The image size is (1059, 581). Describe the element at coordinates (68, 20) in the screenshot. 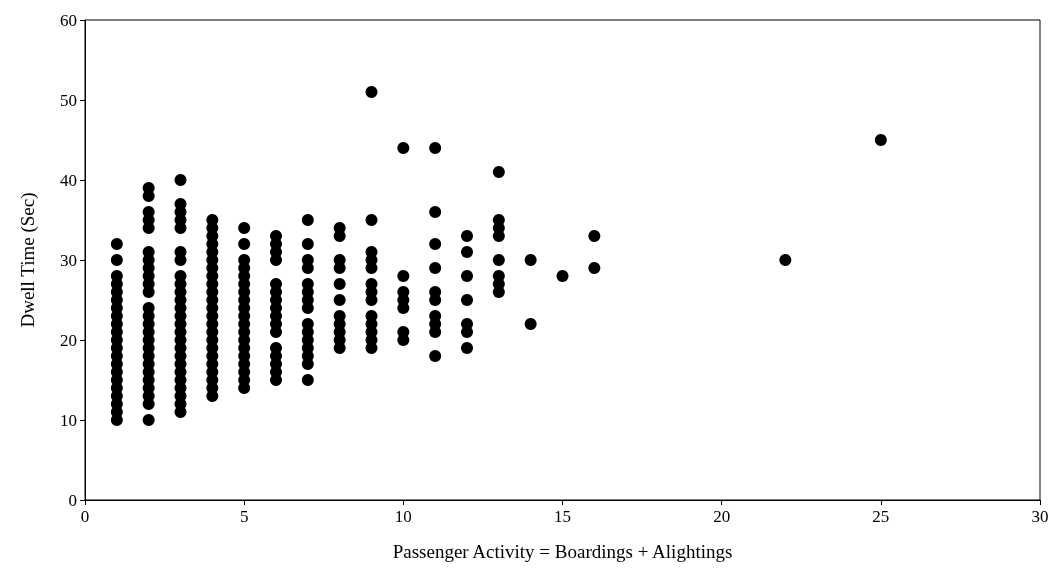

I see `y-tick-label: 60` at that location.